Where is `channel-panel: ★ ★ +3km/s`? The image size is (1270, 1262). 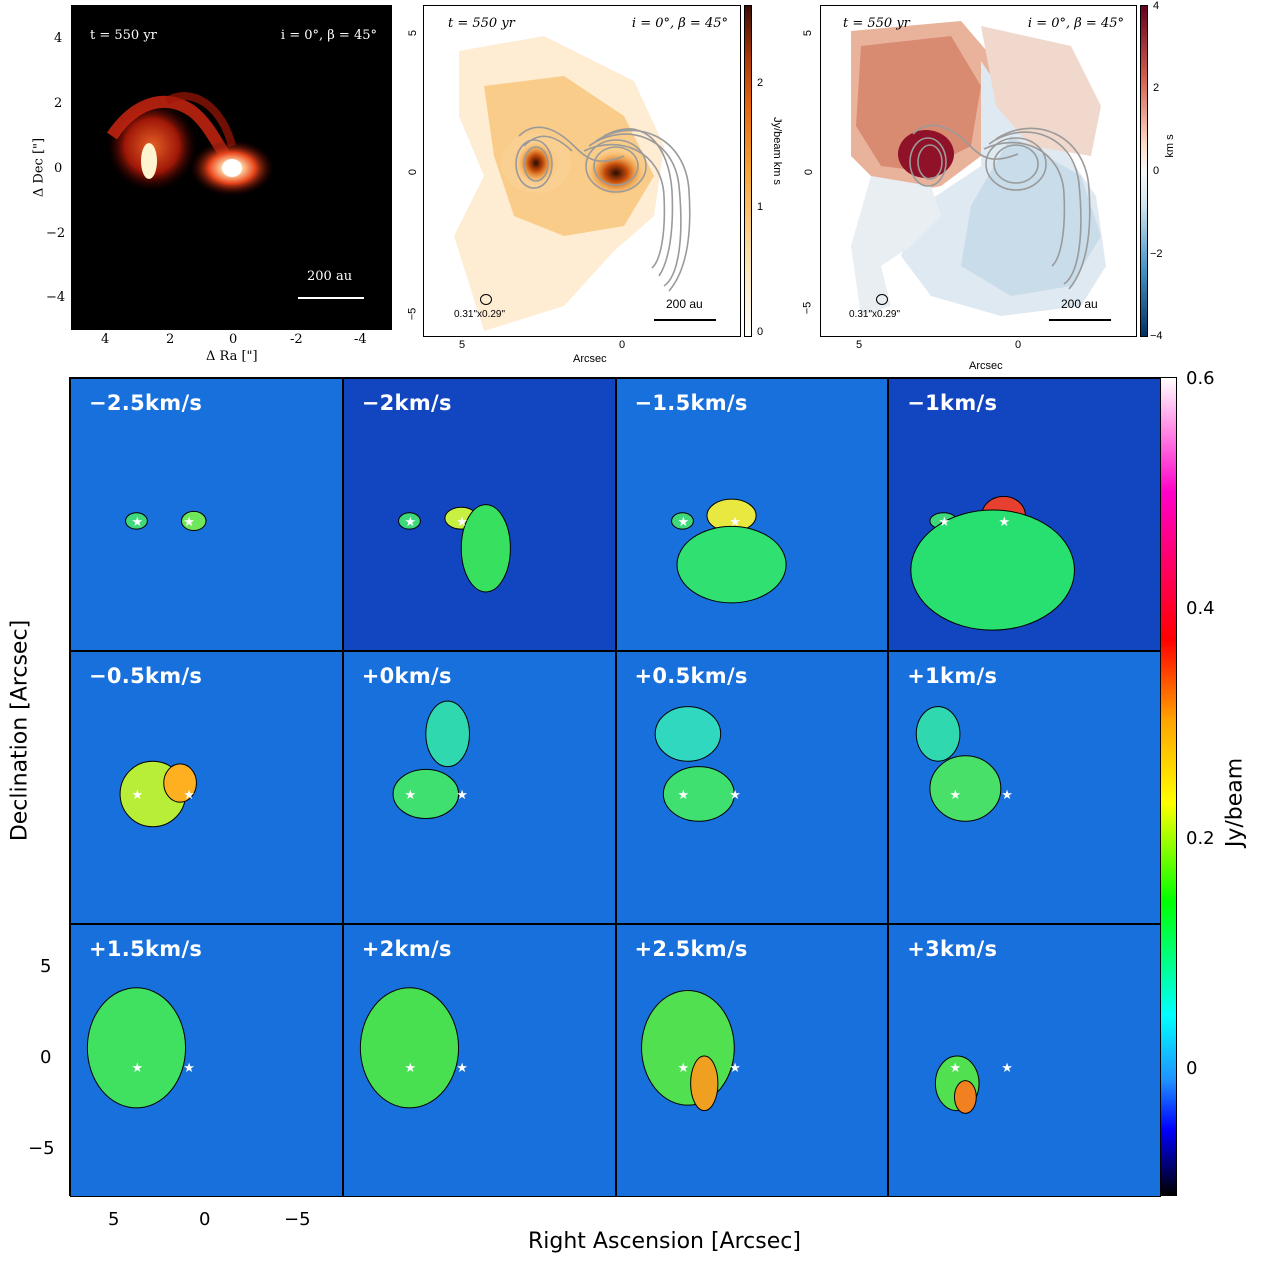
channel-panel: ★ ★ +3km/s is located at coordinates (1024, 1060).